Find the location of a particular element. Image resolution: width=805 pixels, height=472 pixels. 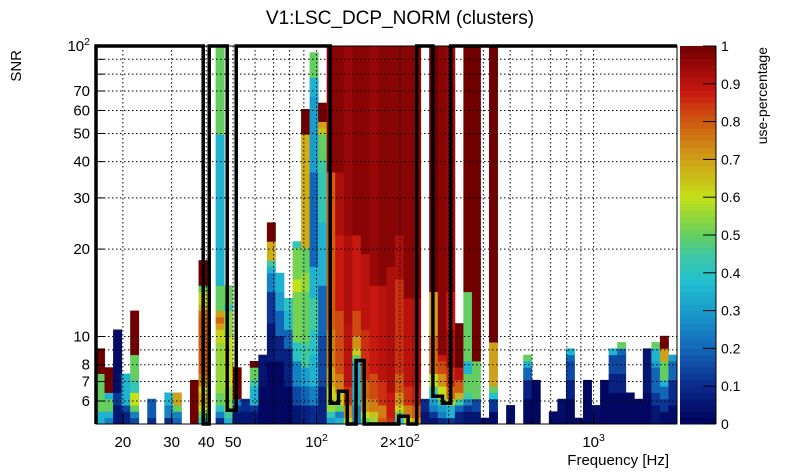

colorbar-tick-label: 0.9 is located at coordinates (731, 84).